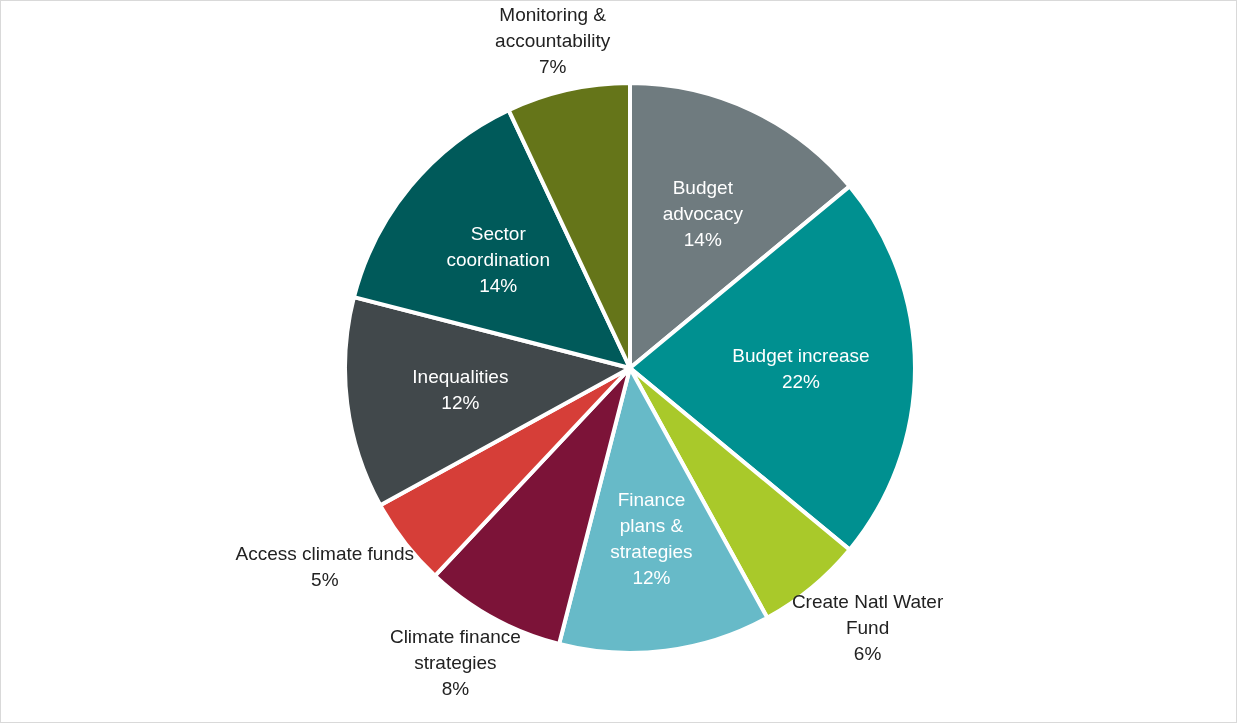  What do you see at coordinates (703, 201) in the screenshot?
I see `slice-label: Budget advocacy` at bounding box center [703, 201].